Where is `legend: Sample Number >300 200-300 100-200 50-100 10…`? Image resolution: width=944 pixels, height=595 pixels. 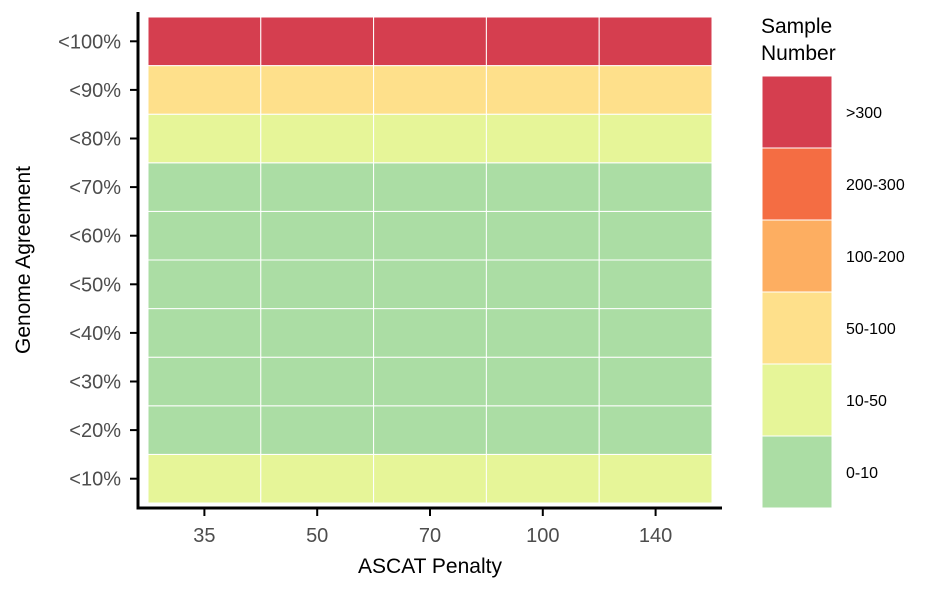
legend: Sample Number >300 200-300 100-200 50-100 10… is located at coordinates (833, 262).